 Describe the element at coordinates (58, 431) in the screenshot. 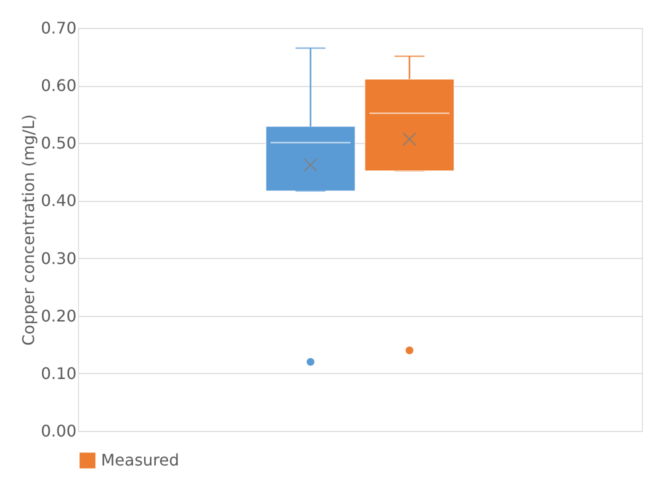

I see `y-tick-label: 0.00` at that location.